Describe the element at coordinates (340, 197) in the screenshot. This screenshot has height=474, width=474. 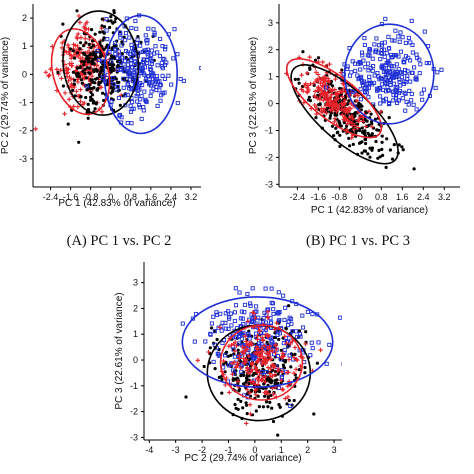
I see `x-tick-label: -0.8` at that location.